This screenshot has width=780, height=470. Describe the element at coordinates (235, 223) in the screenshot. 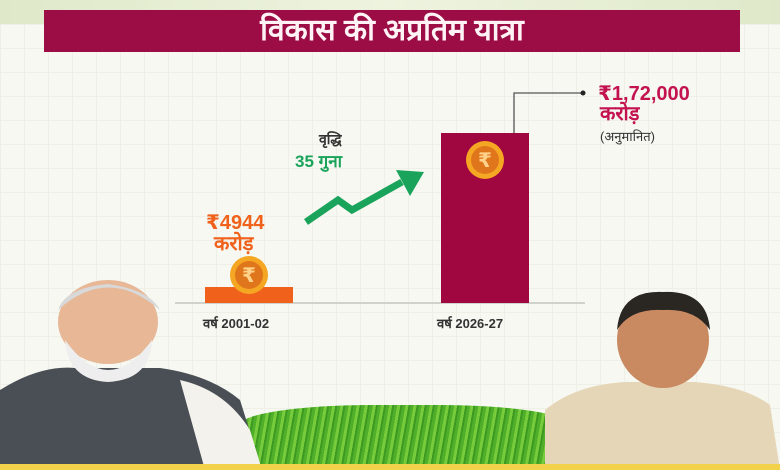

I see `value-label-2001: ₹4944` at that location.